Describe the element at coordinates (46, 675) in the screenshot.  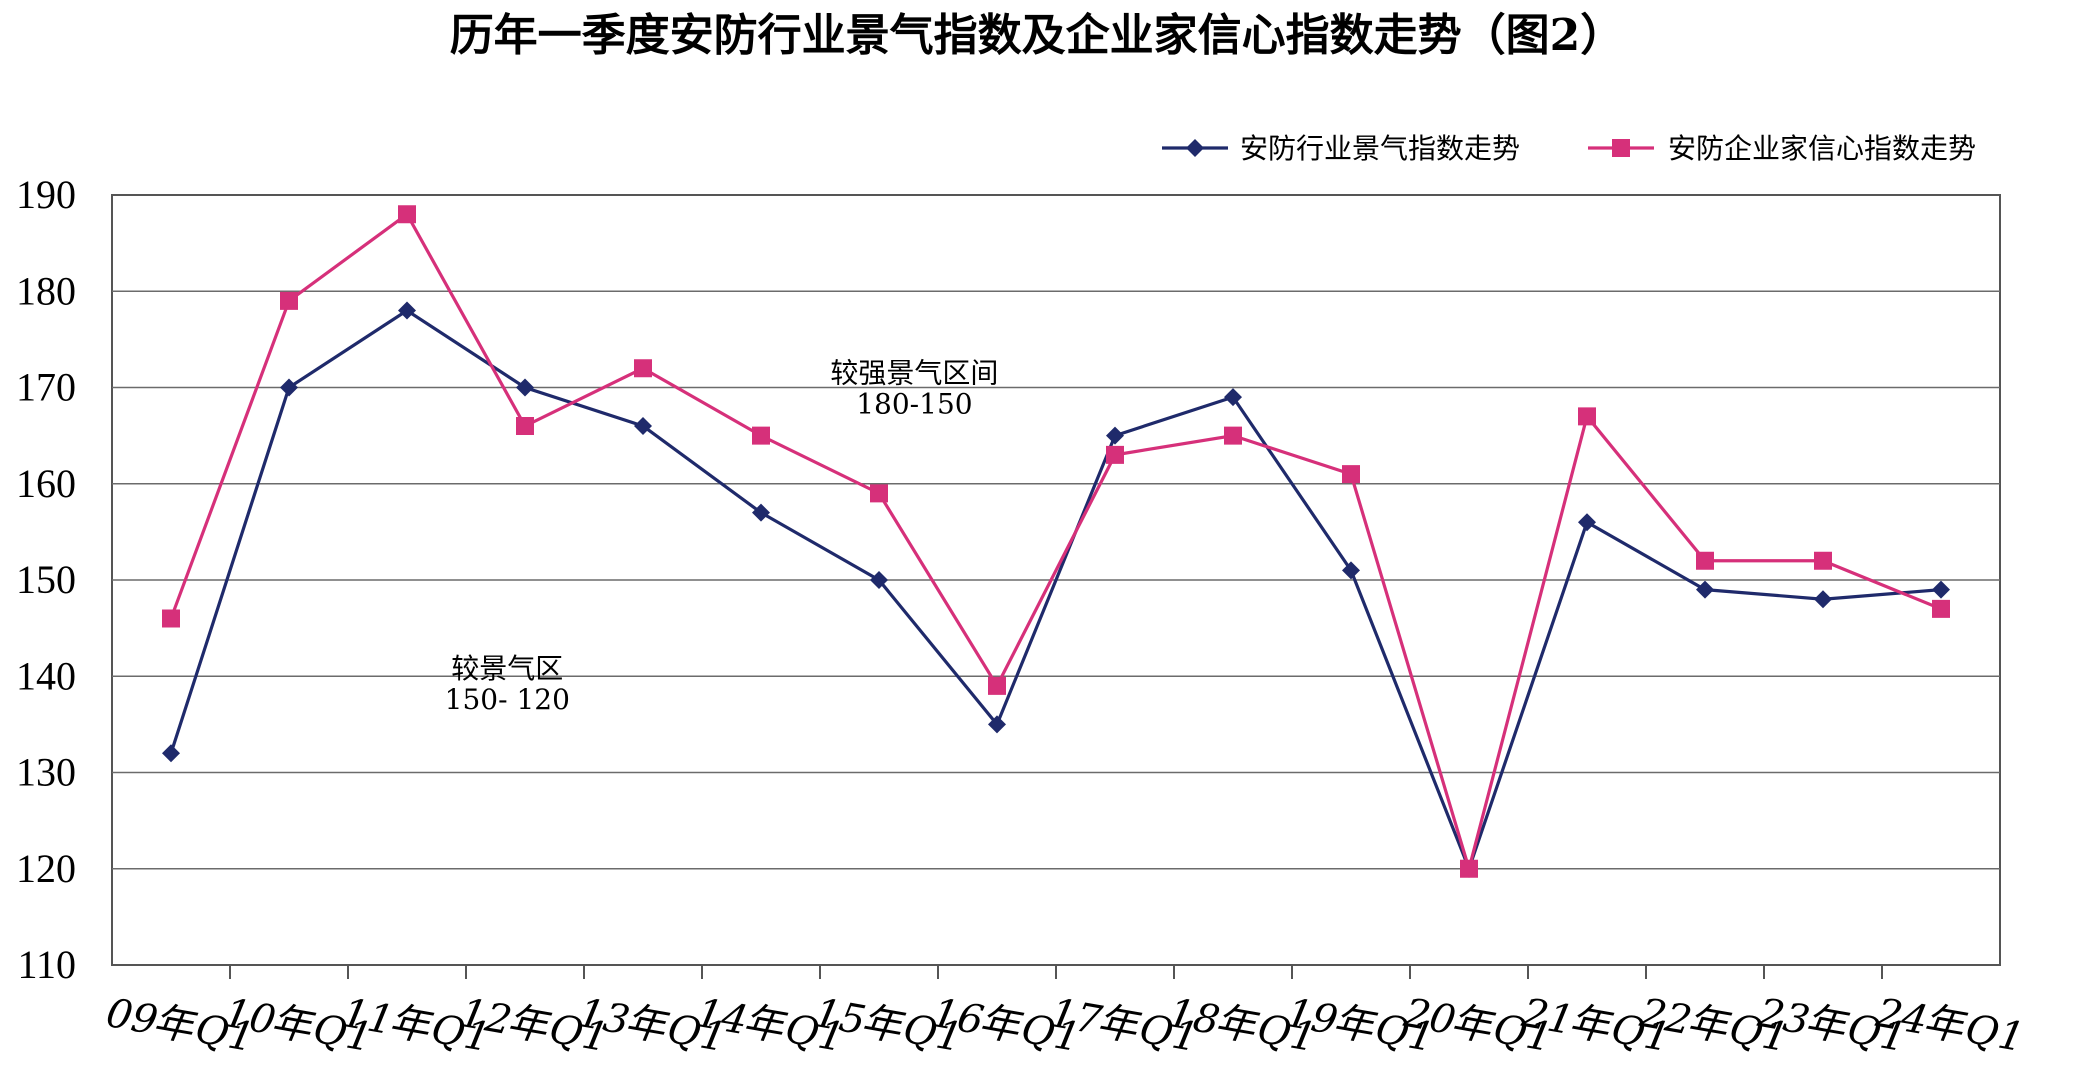
I see `y-tick-label: 140` at that location.